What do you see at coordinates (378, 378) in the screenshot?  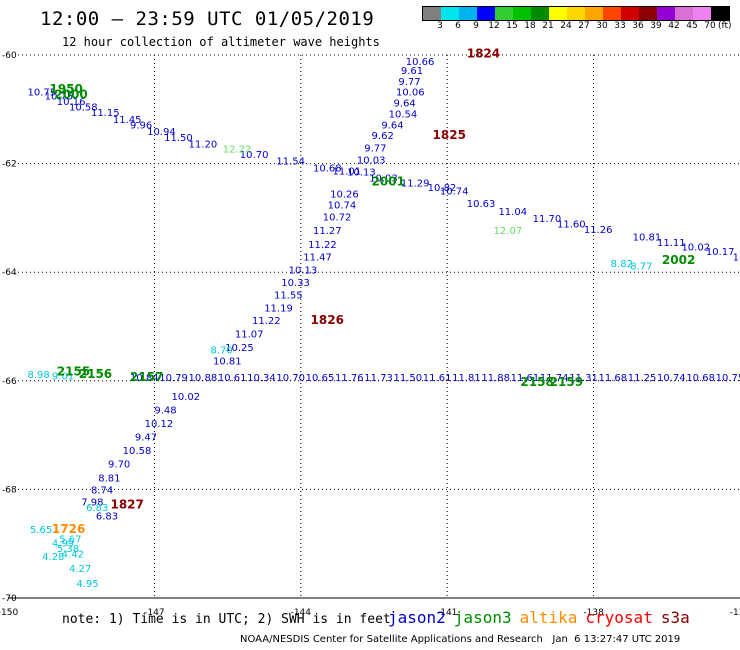 I see `data-point-label: 11.73` at bounding box center [378, 378].